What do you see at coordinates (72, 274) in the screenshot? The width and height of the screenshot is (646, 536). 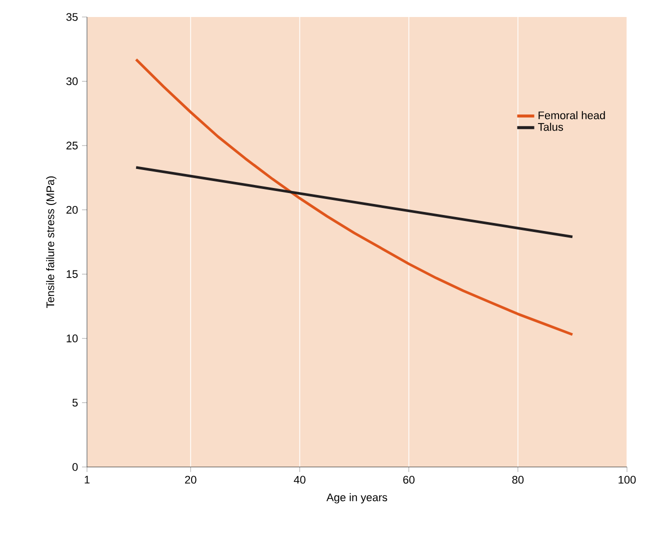 I see `y-tick-label: 15` at bounding box center [72, 274].